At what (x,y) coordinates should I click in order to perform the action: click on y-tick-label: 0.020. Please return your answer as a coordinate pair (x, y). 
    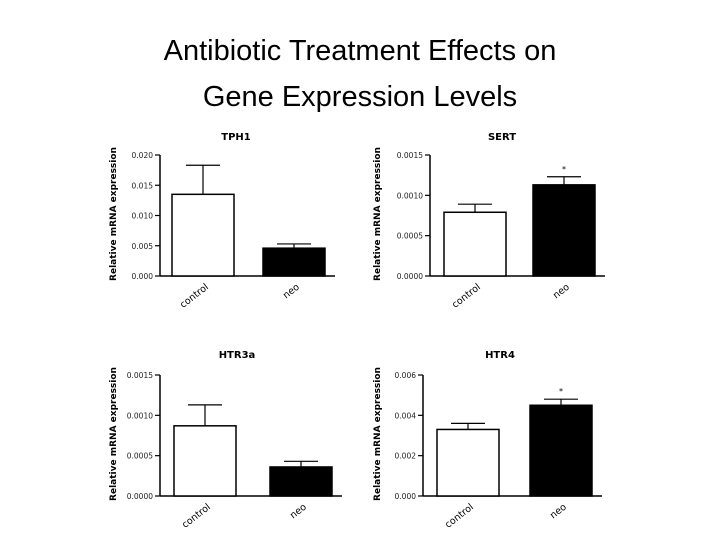
    Looking at the image, I should click on (143, 155).